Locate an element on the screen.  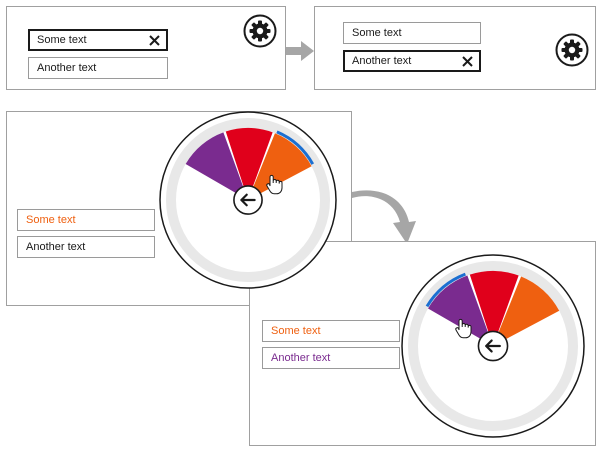
step2-panel: Some text Another text is located at coordinates (455, 48).